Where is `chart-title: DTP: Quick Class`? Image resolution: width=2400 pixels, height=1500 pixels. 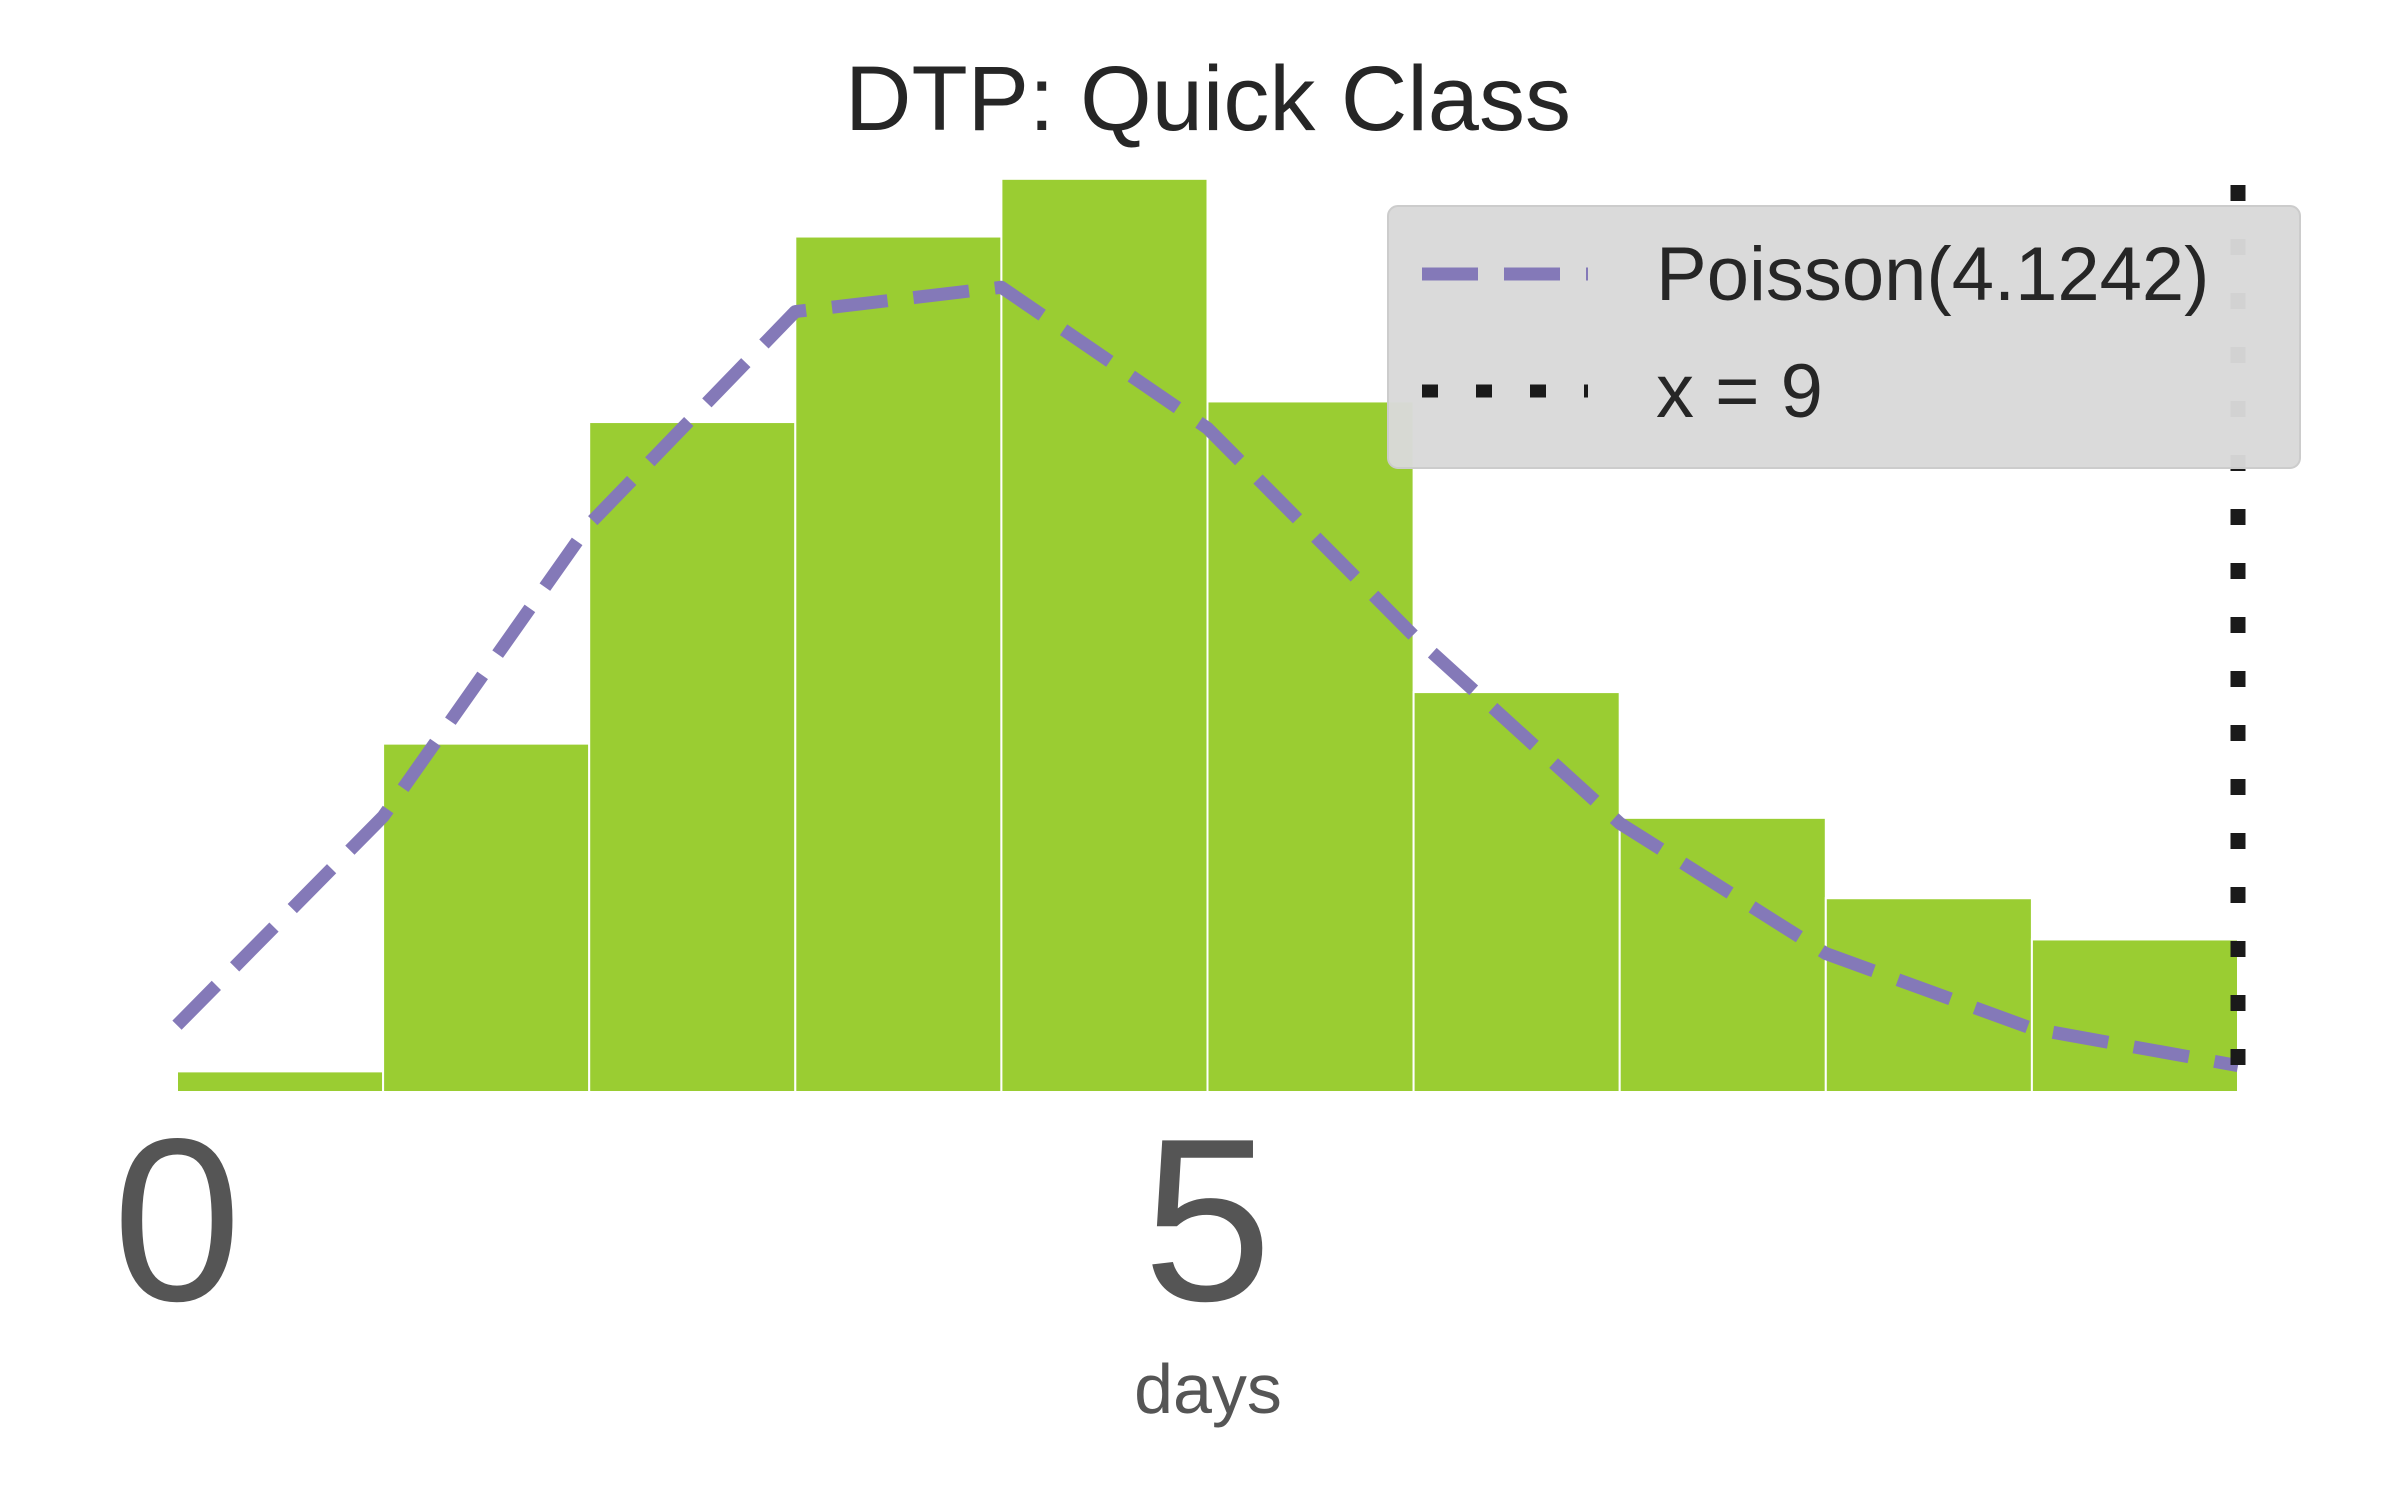
chart-title: DTP: Quick Class is located at coordinates (1208, 99).